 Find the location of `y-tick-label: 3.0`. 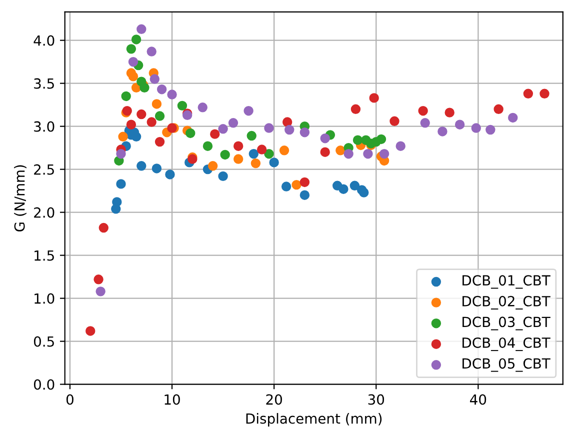

y-tick-label: 3.0 is located at coordinates (44, 126).